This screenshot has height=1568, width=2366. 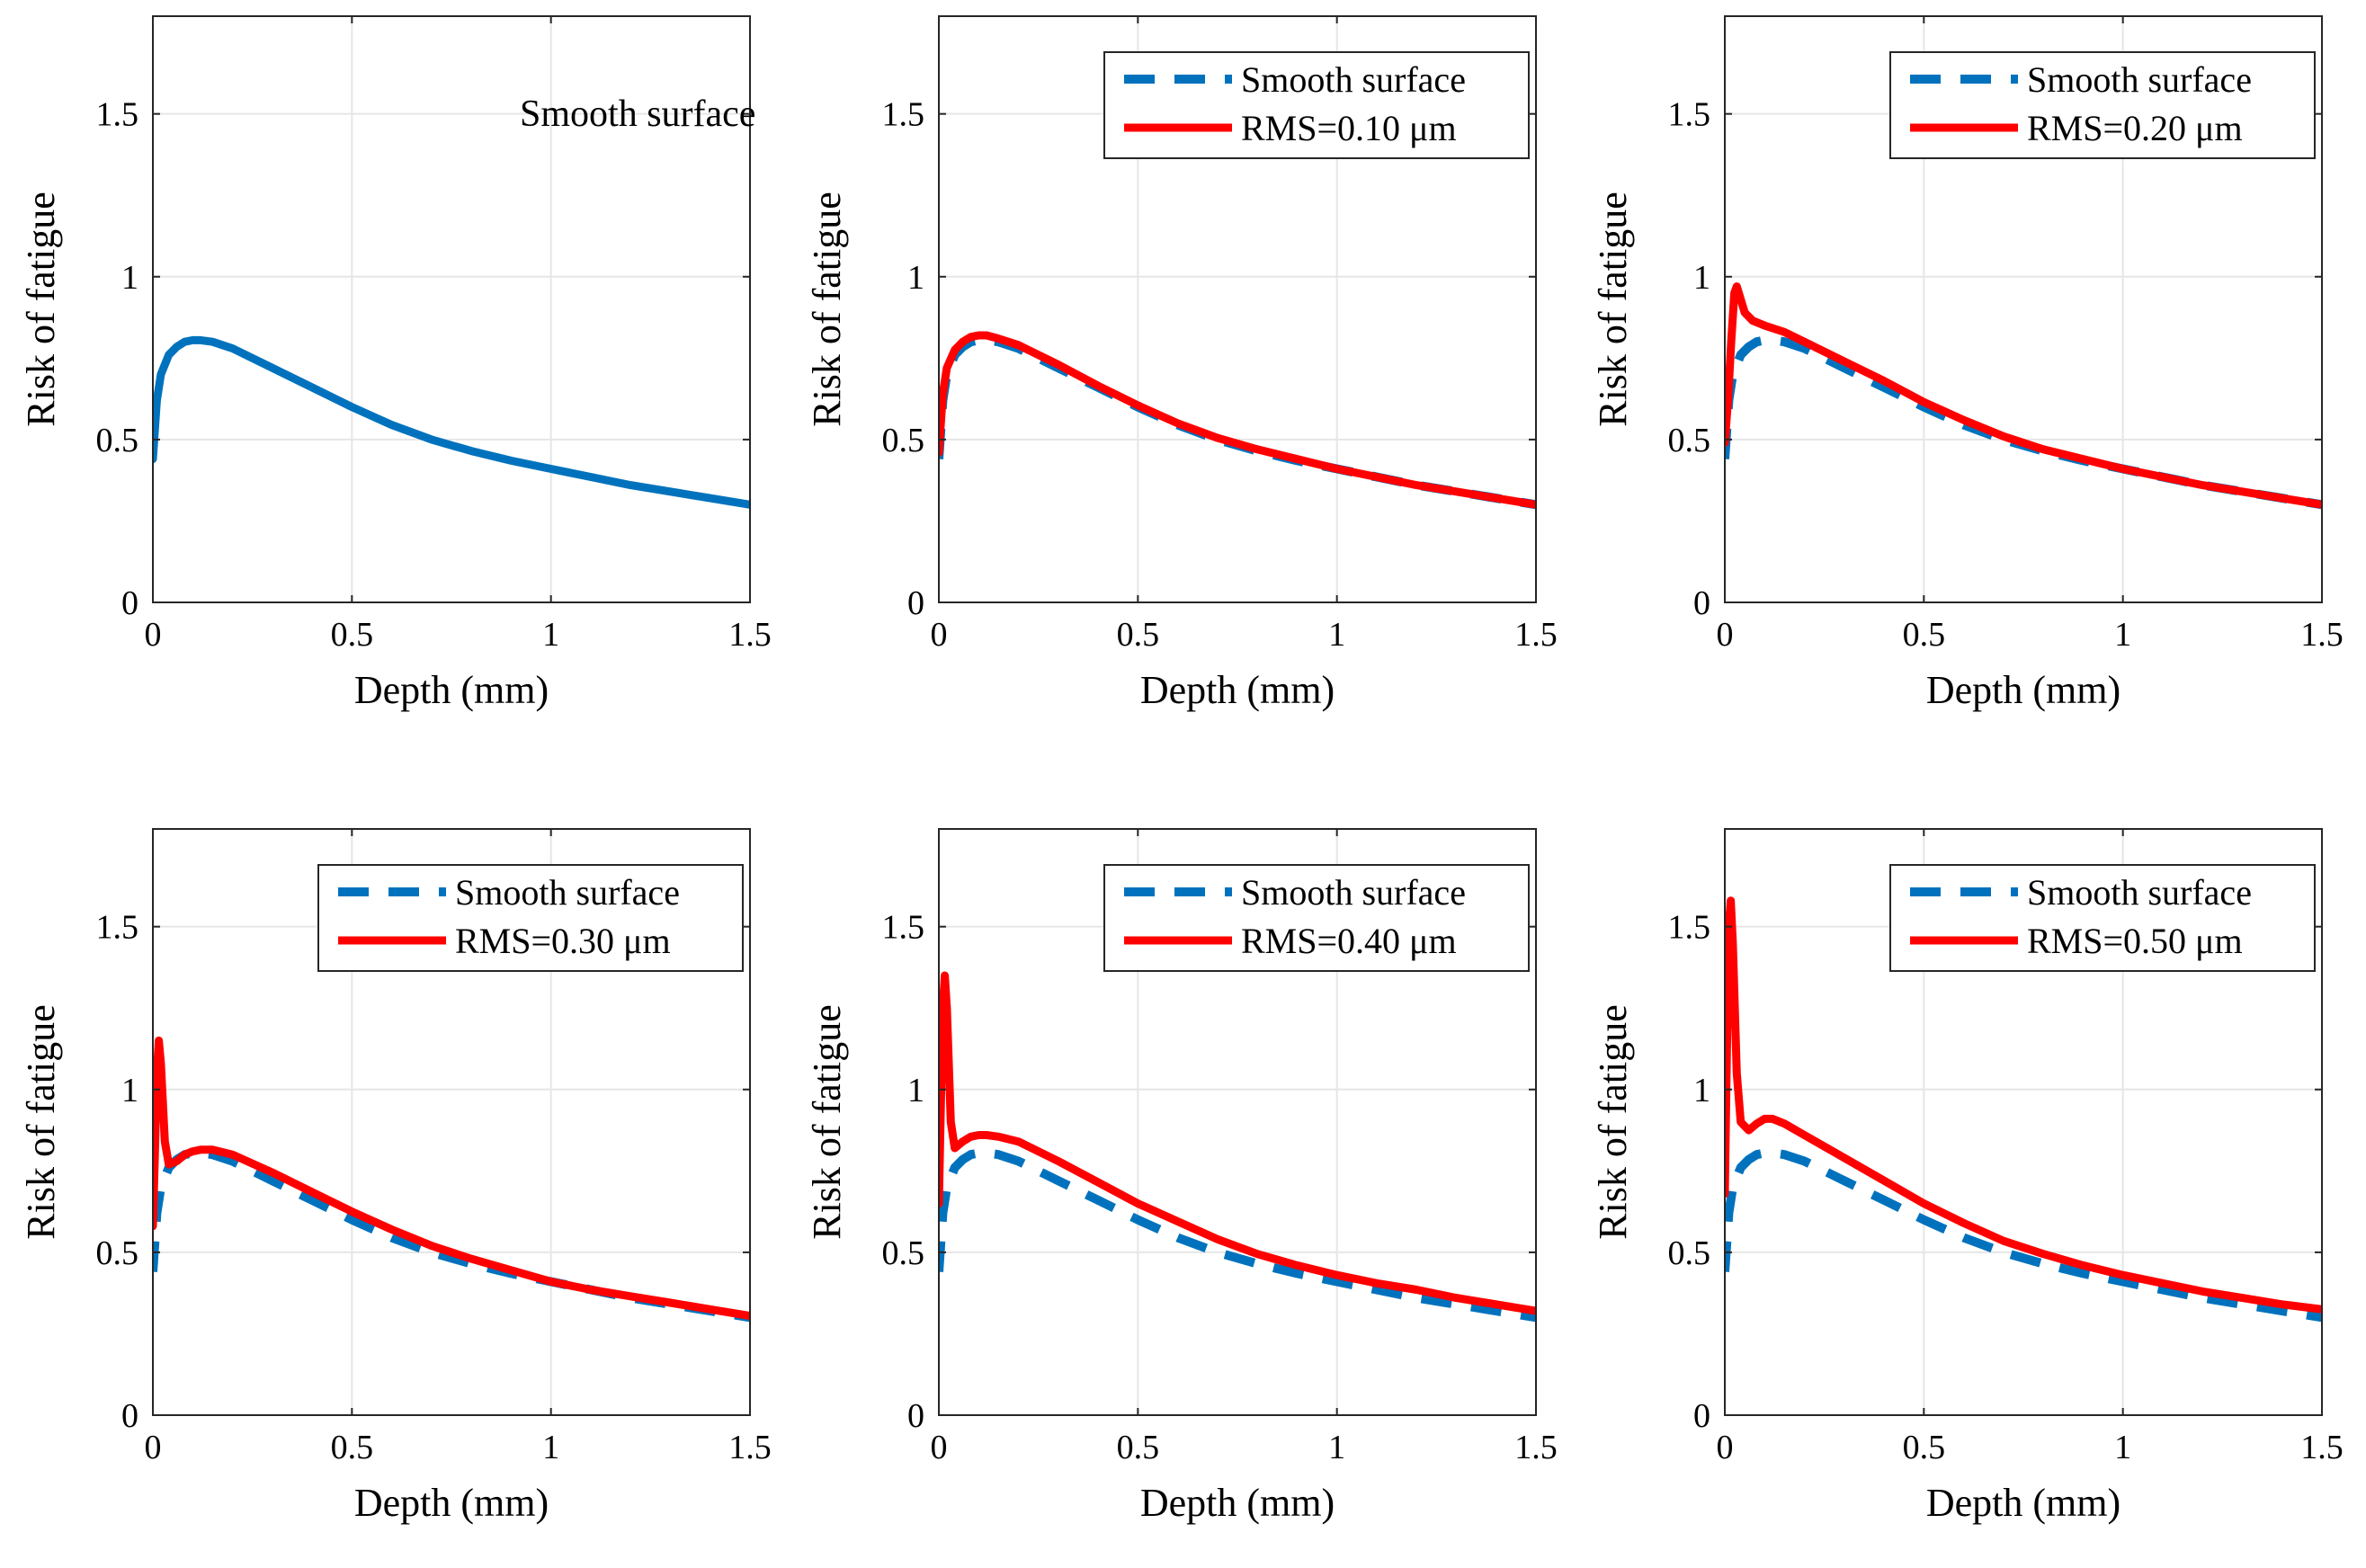 I want to click on legend: Smooth surface RMS=0.20 μm, so click(x=2102, y=105).